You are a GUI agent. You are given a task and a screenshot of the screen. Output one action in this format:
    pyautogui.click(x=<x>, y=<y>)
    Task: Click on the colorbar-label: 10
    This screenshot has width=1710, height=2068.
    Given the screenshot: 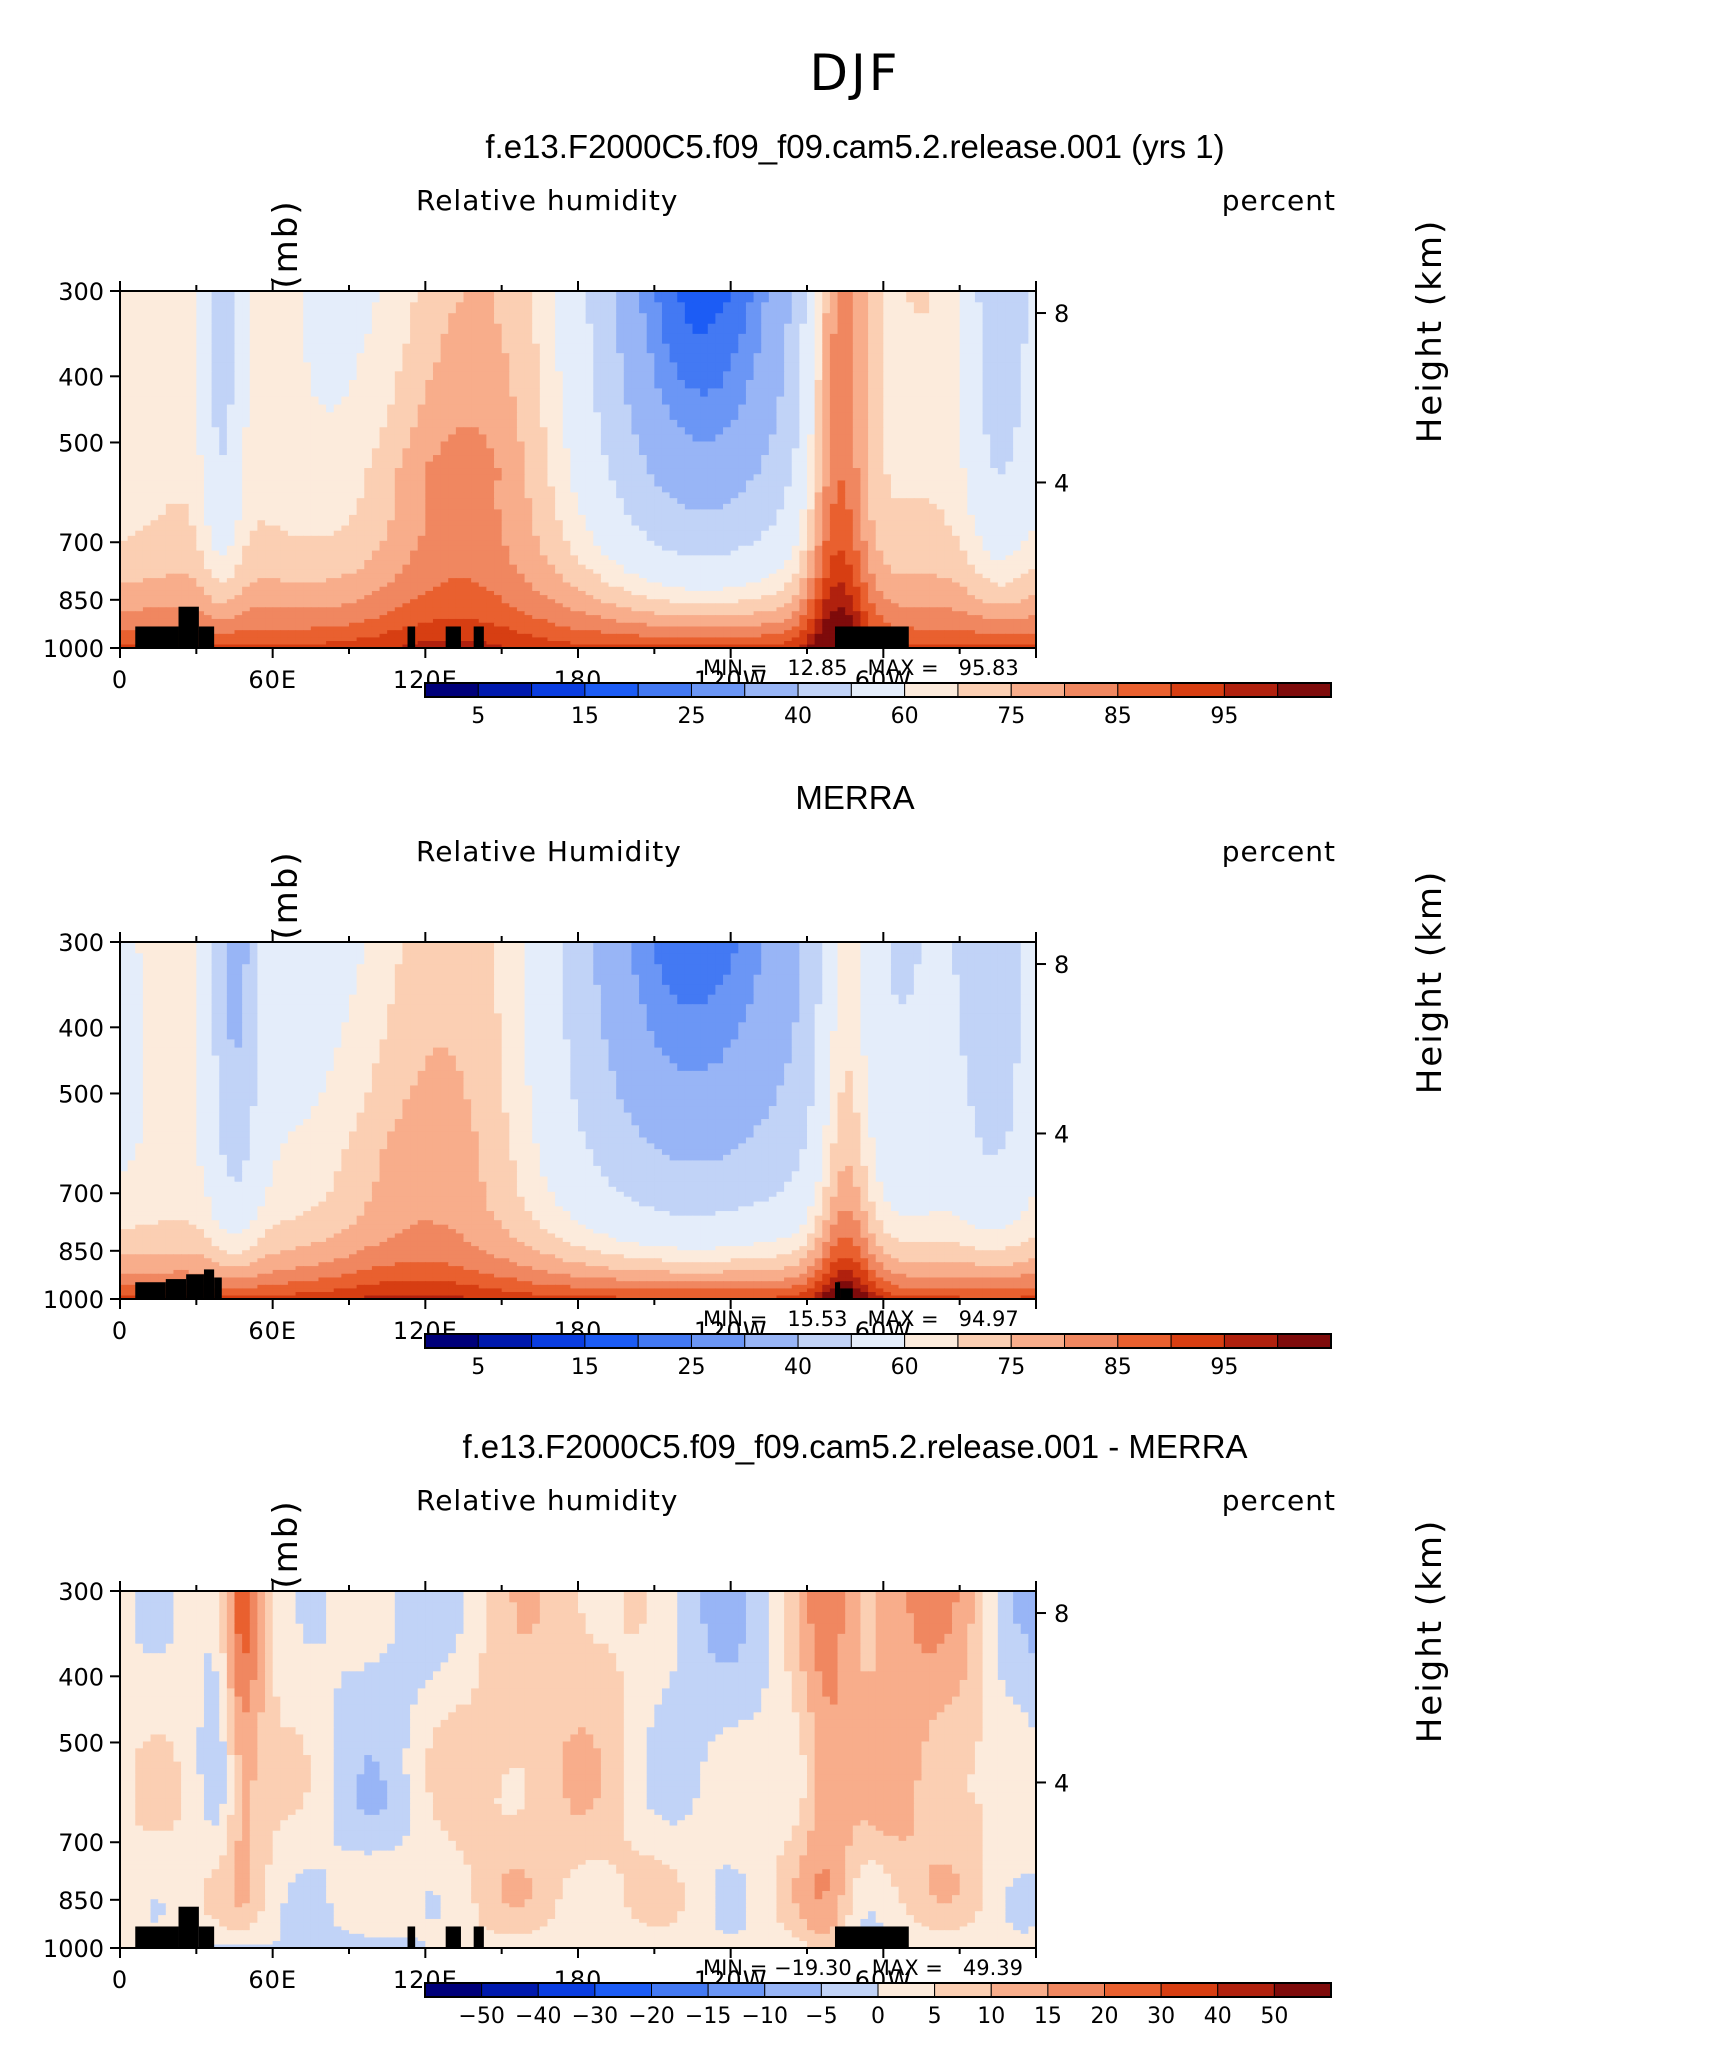 What is the action you would take?
    pyautogui.click(x=991, y=2016)
    